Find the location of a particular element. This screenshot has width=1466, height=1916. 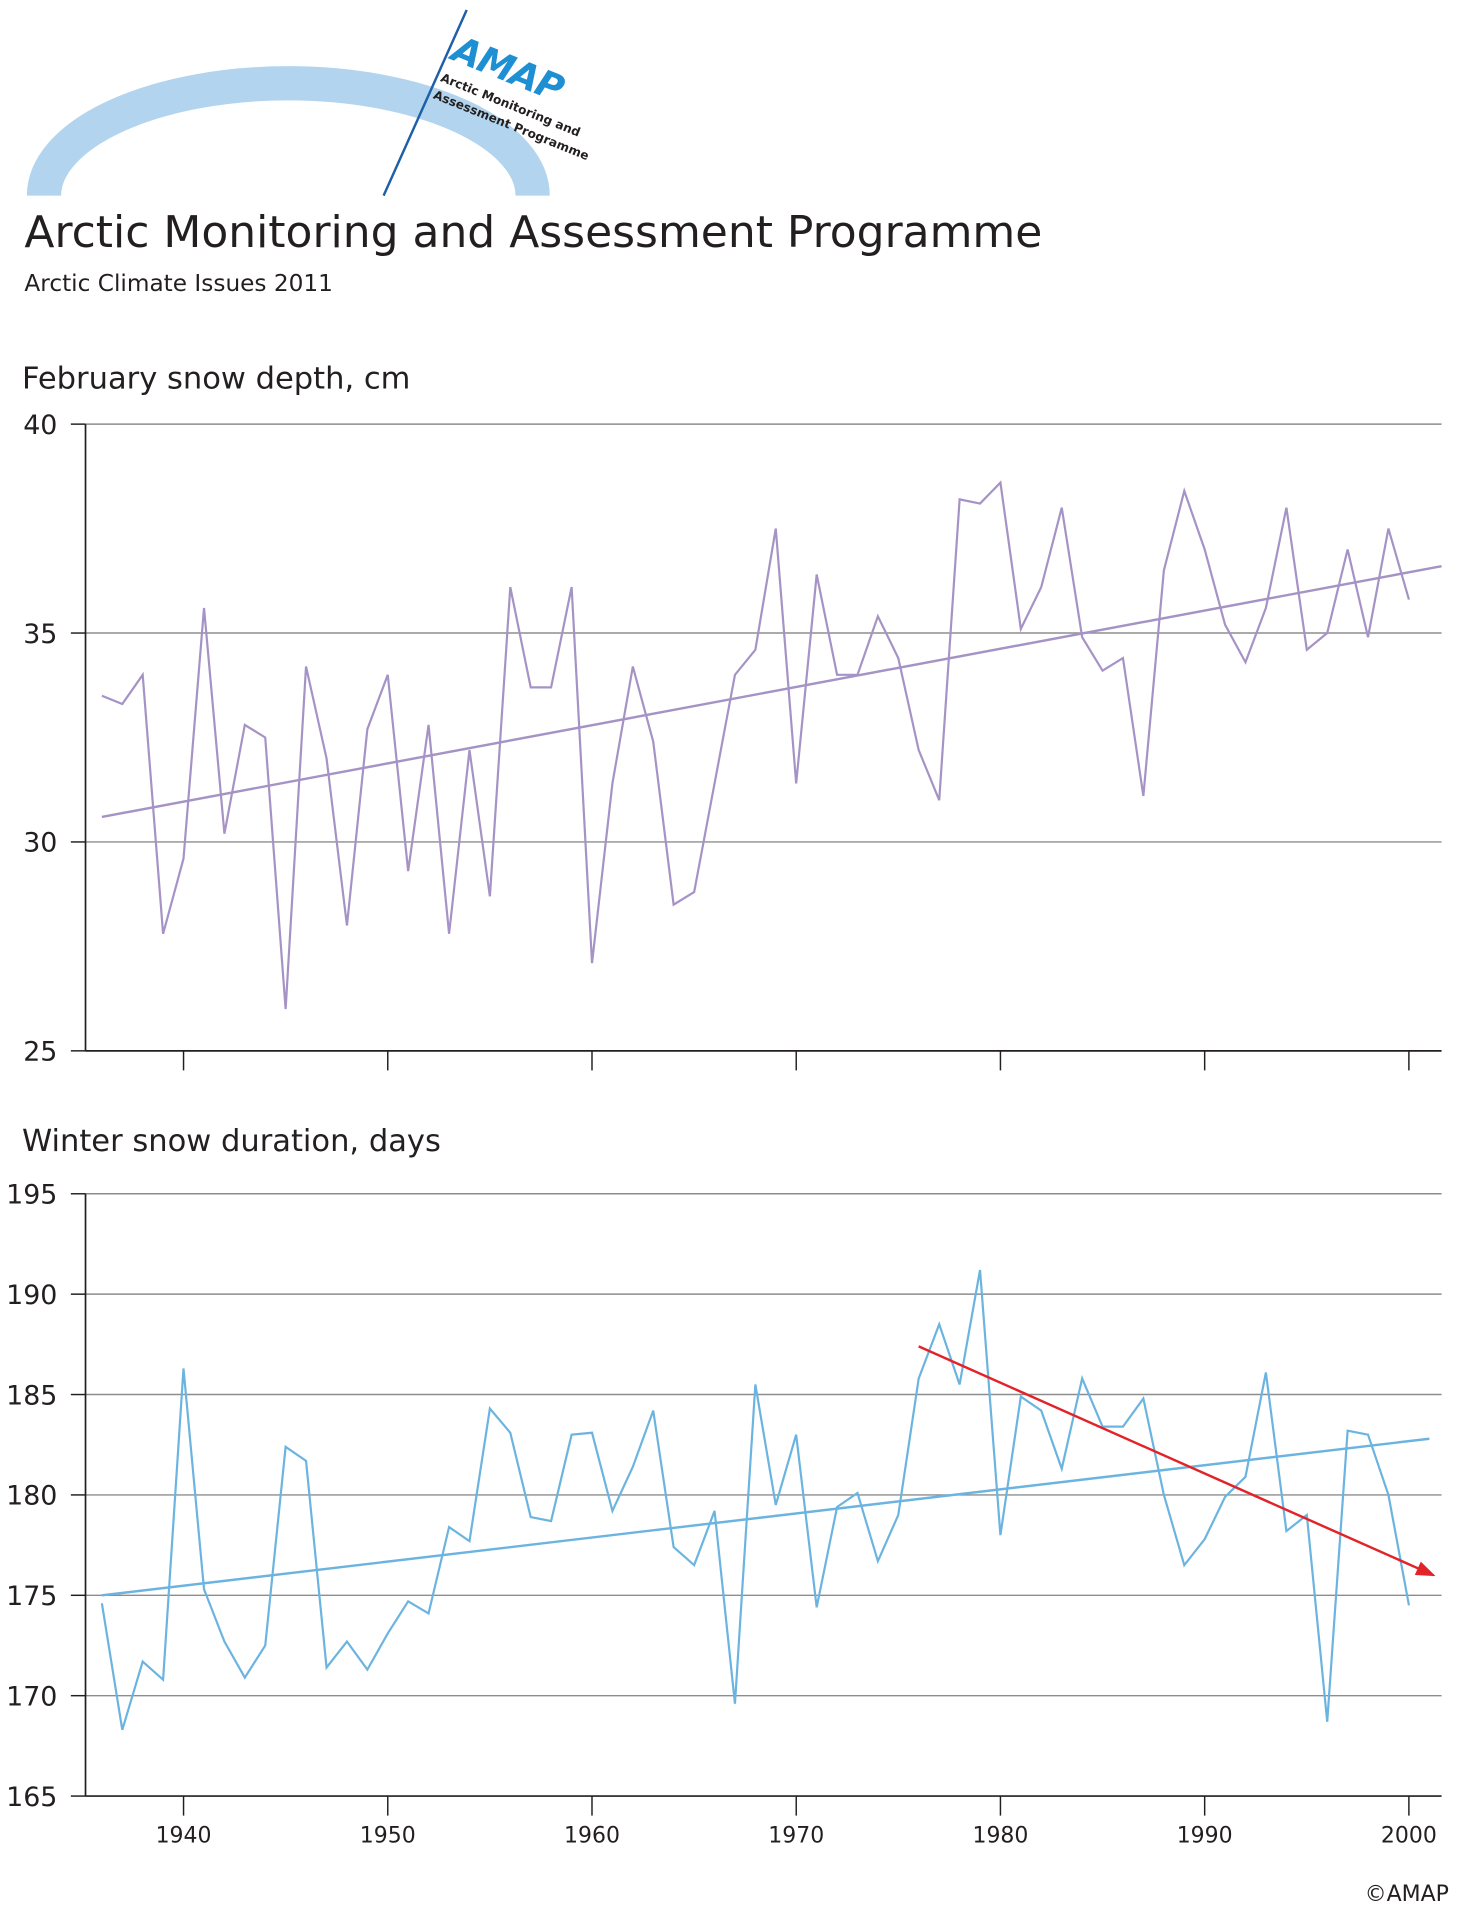

x-tick-label: 1960 is located at coordinates (592, 1835).